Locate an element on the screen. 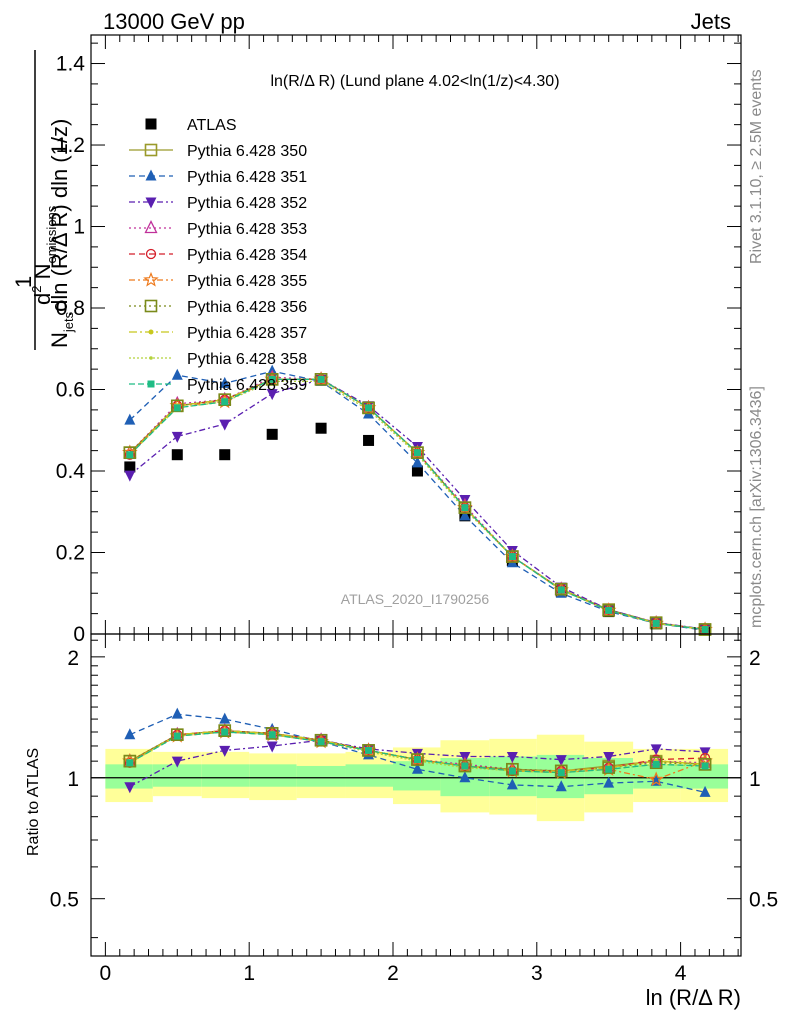  legend-label-355: Pythia 6.428 355 is located at coordinates (247, 281).